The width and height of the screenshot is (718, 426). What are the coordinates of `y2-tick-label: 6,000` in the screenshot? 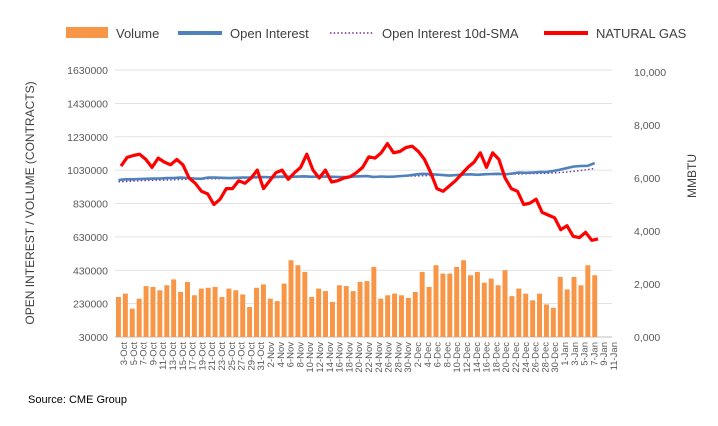 It's located at (647, 179).